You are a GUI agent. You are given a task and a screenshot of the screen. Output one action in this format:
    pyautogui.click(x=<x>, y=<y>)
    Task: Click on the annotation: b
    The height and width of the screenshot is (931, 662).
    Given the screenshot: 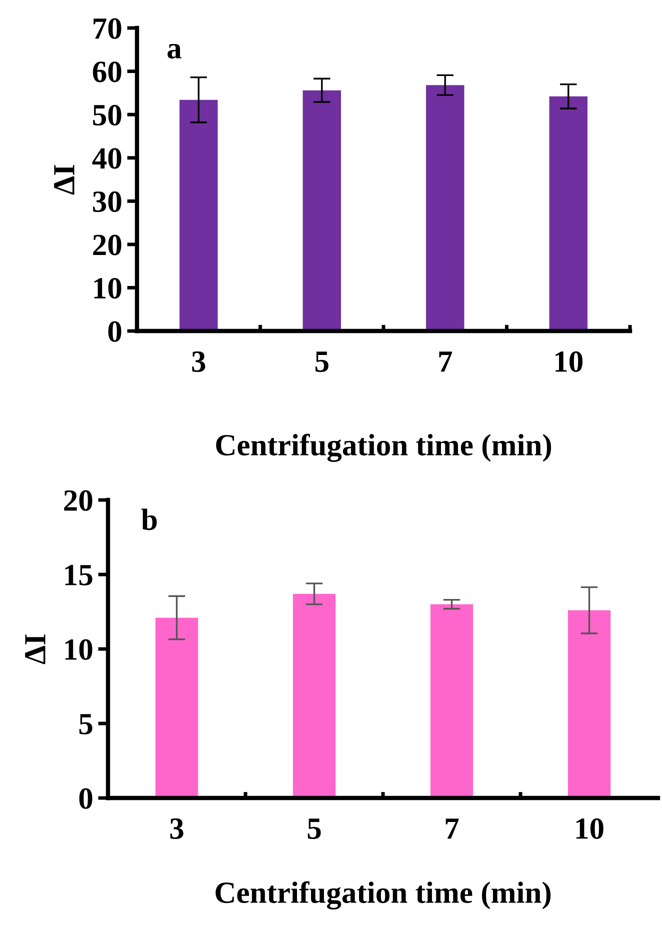 What is the action you would take?
    pyautogui.click(x=149, y=519)
    